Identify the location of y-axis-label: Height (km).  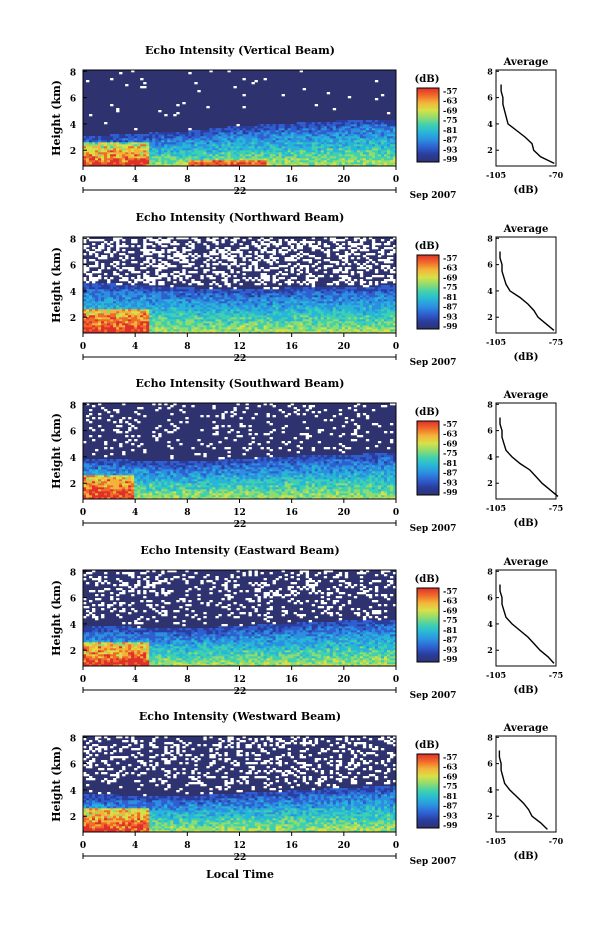
(56, 451).